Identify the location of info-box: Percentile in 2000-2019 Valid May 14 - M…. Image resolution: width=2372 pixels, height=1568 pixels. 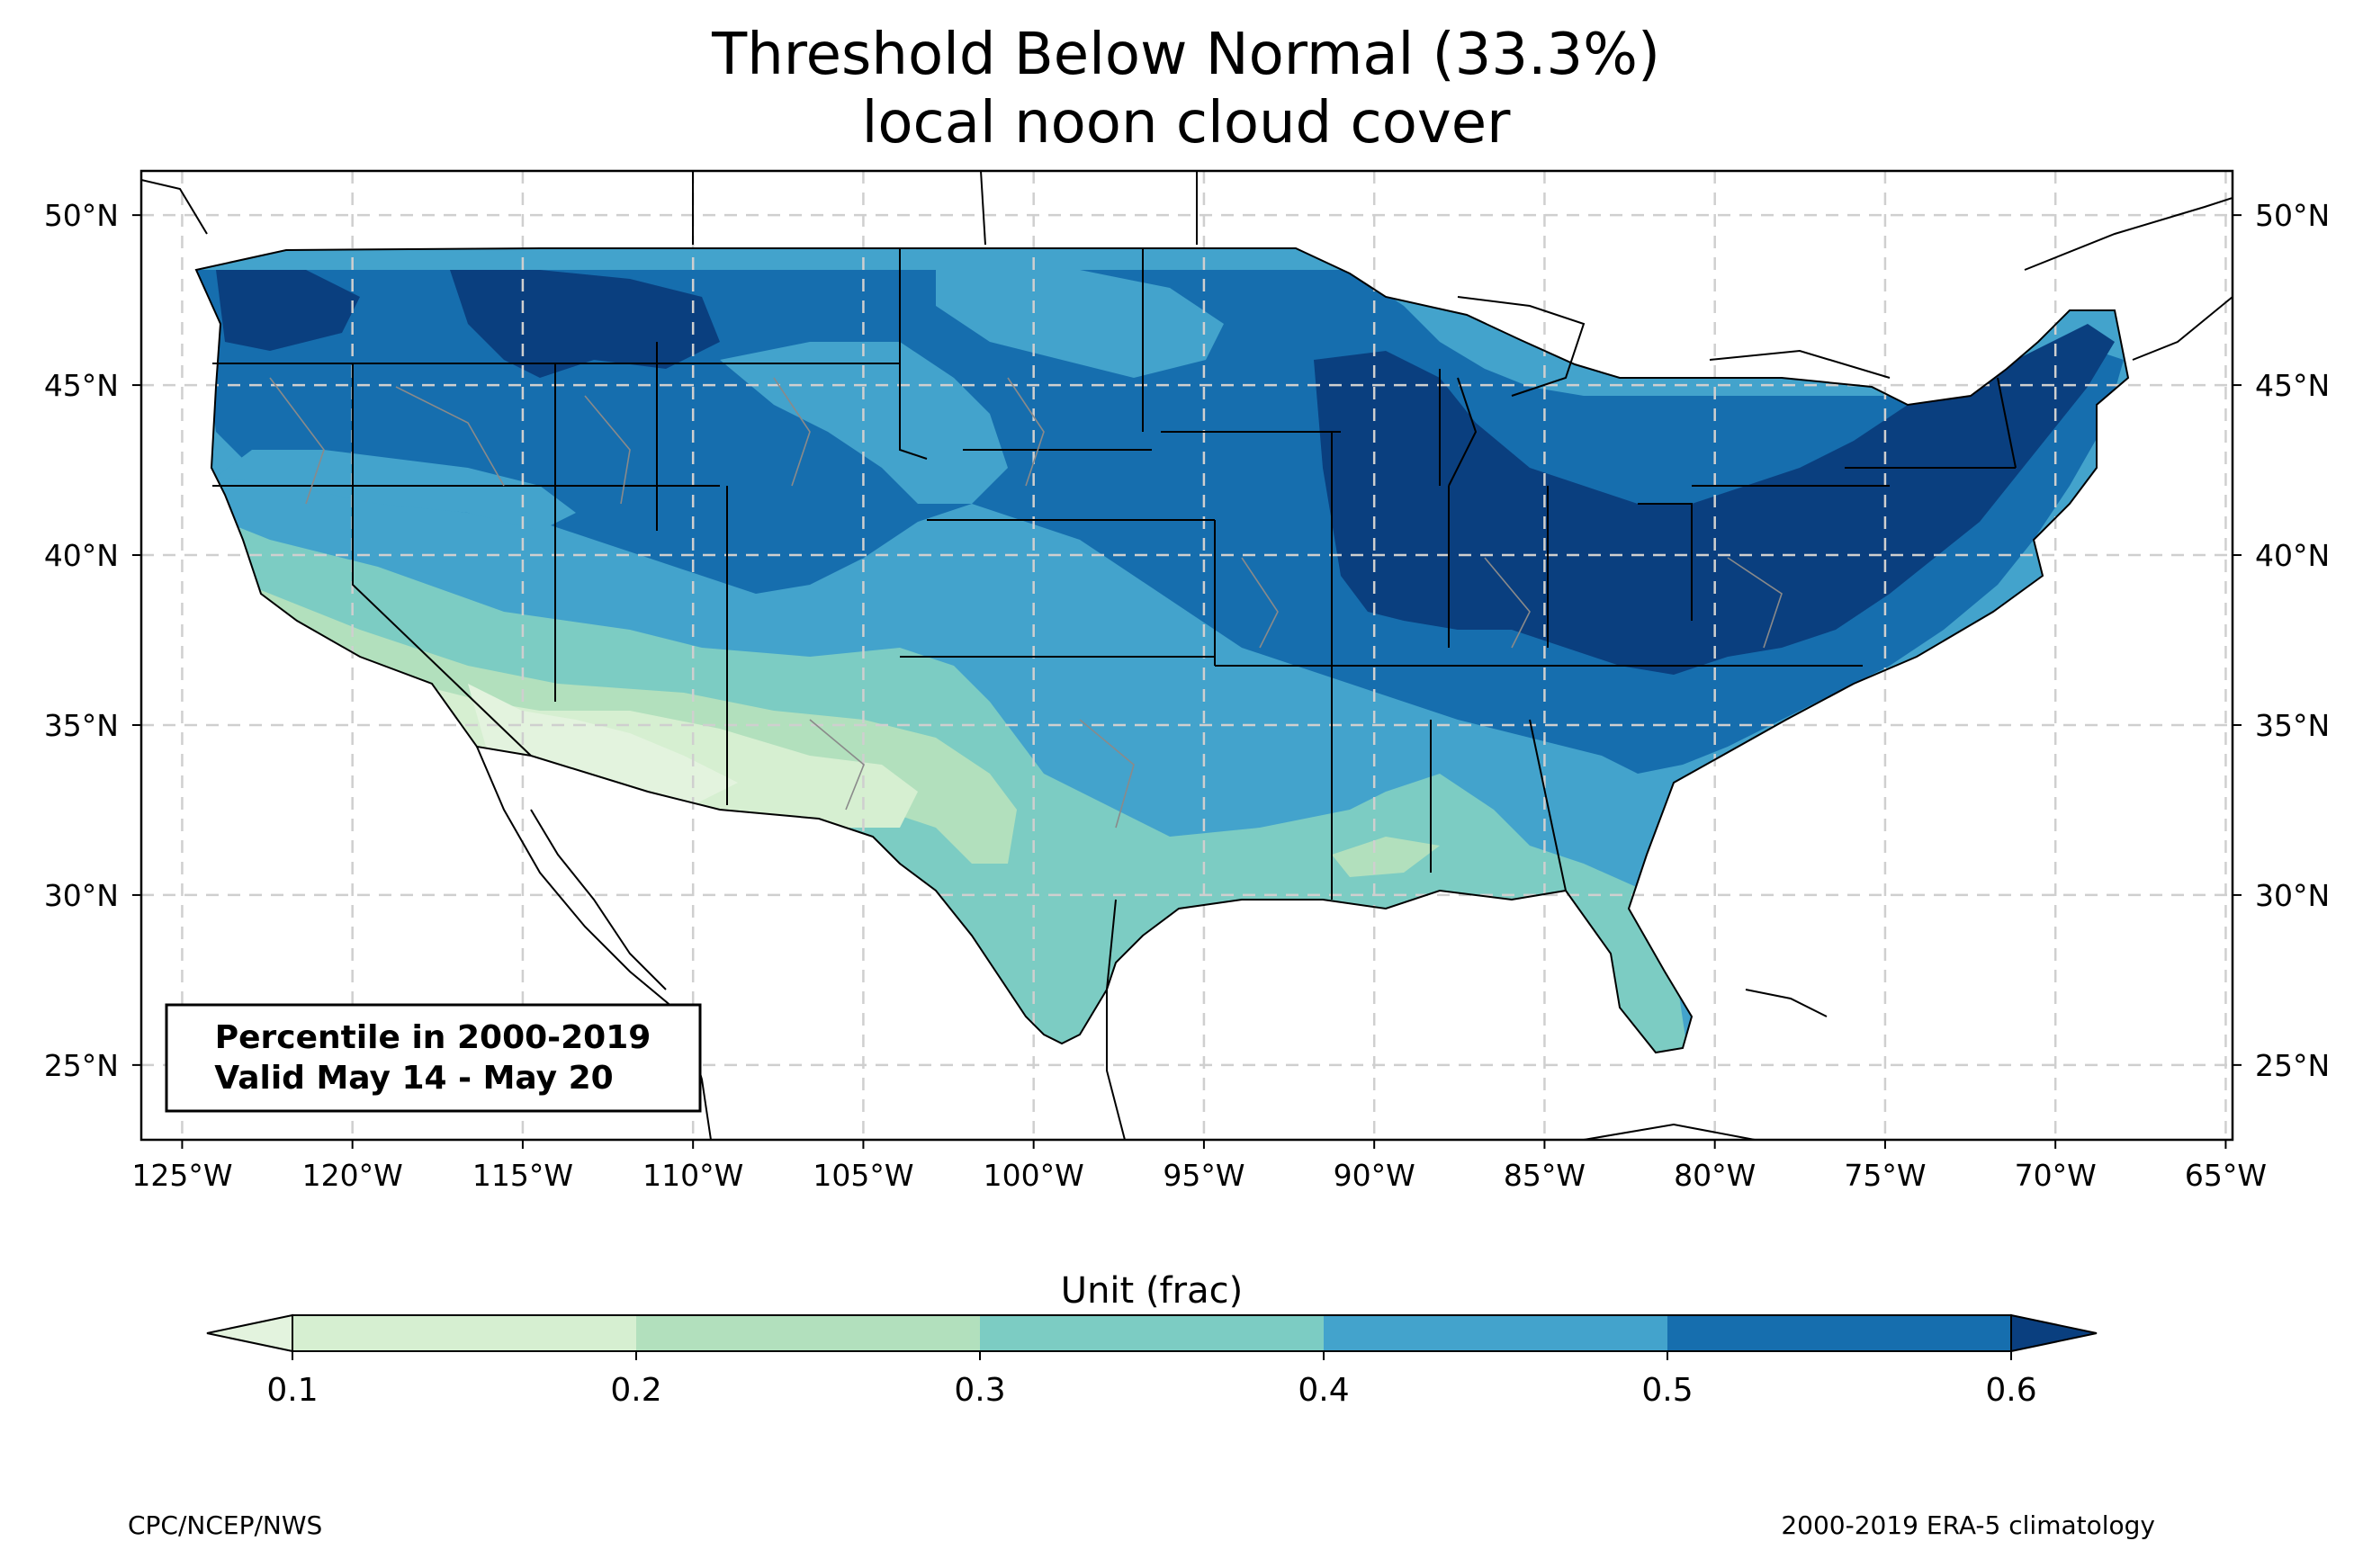
(433, 1058).